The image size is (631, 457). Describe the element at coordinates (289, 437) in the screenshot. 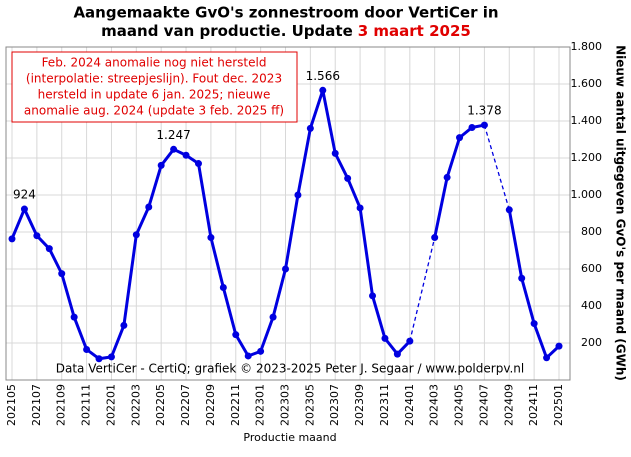

I see `x-axis-label: Productie maand` at that location.